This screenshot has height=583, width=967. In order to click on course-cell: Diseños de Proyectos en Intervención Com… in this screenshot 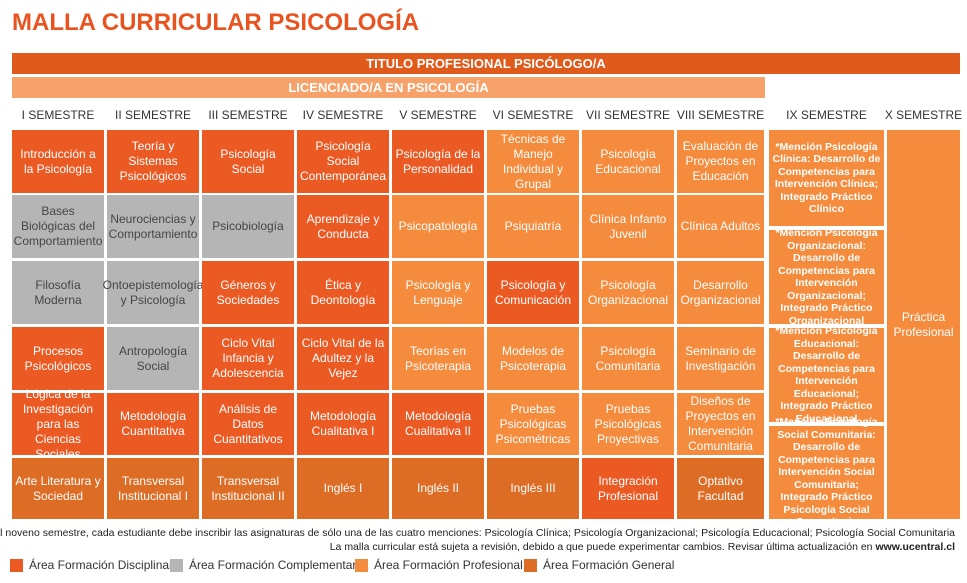, I will do `click(720, 424)`.